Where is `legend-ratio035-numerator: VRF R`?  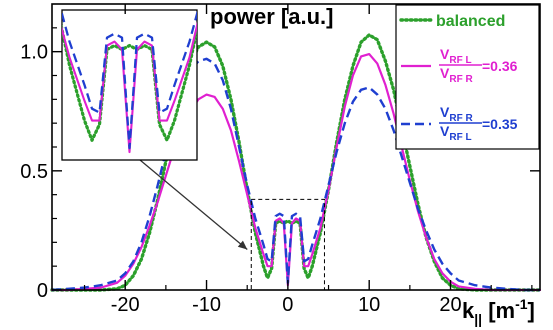
legend-ratio035-numerator: VRF R is located at coordinates (456, 114).